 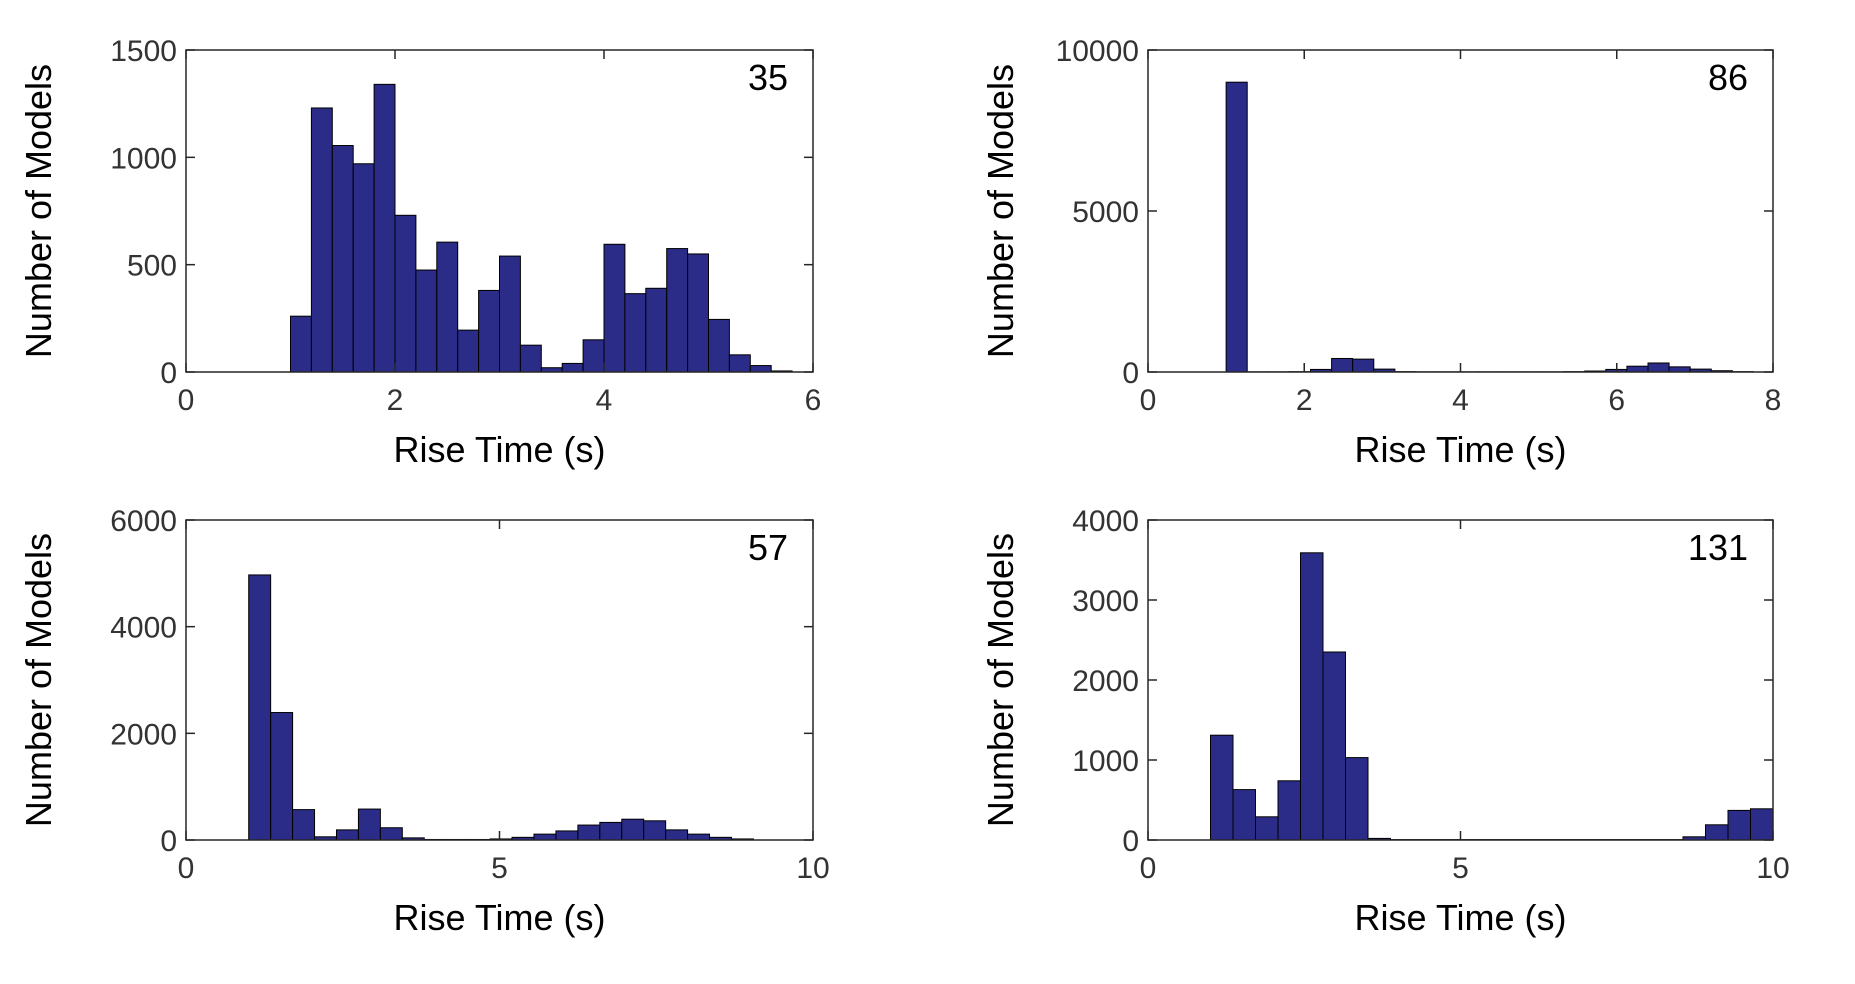 What do you see at coordinates (1097, 51) in the screenshot?
I see `y-tick-label: 10000` at bounding box center [1097, 51].